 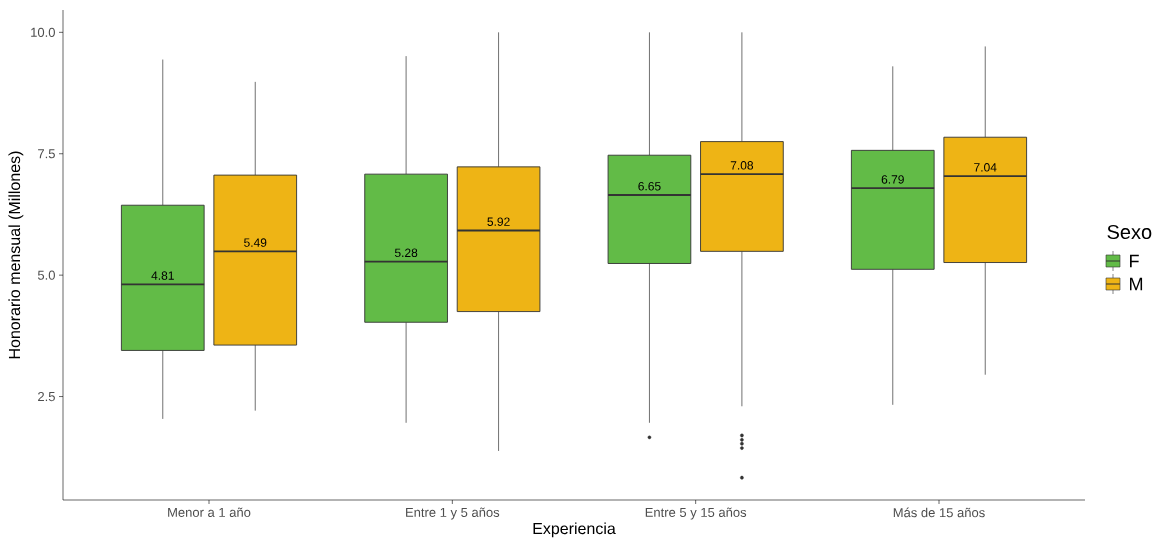 What do you see at coordinates (1129, 232) in the screenshot?
I see `legend-title: Sexo` at bounding box center [1129, 232].